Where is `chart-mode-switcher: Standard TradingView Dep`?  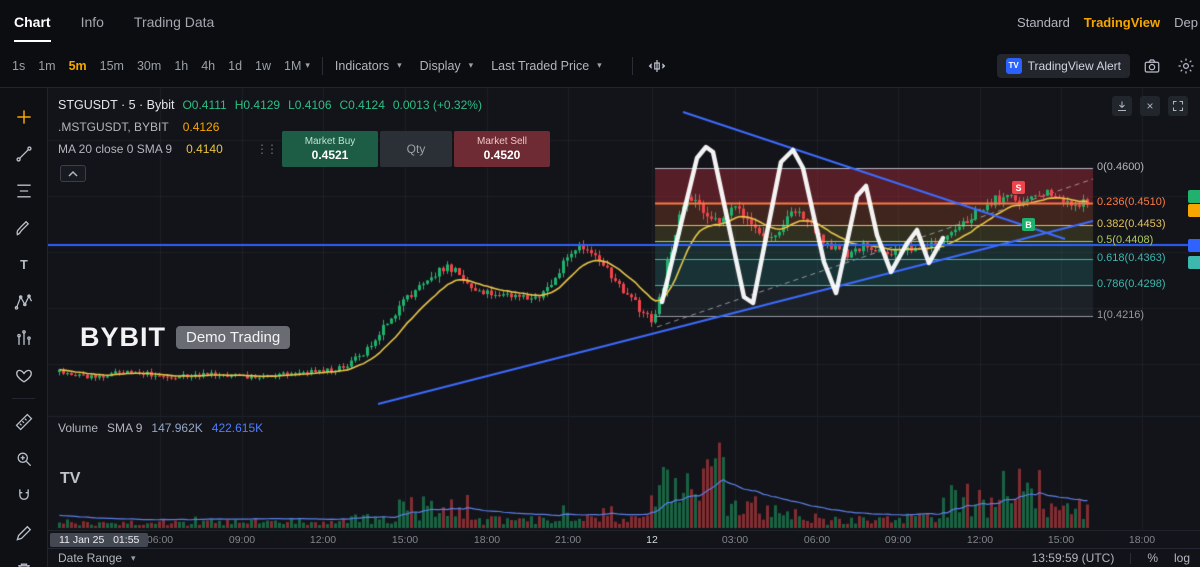
chart-mode-switcher: Standard TradingView Dep is located at coordinates (1108, 22).